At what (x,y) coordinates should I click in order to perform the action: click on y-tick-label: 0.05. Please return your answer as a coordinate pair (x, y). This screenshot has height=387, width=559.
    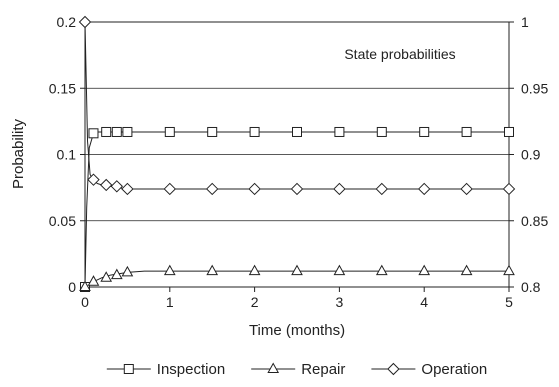
    Looking at the image, I should click on (62, 221).